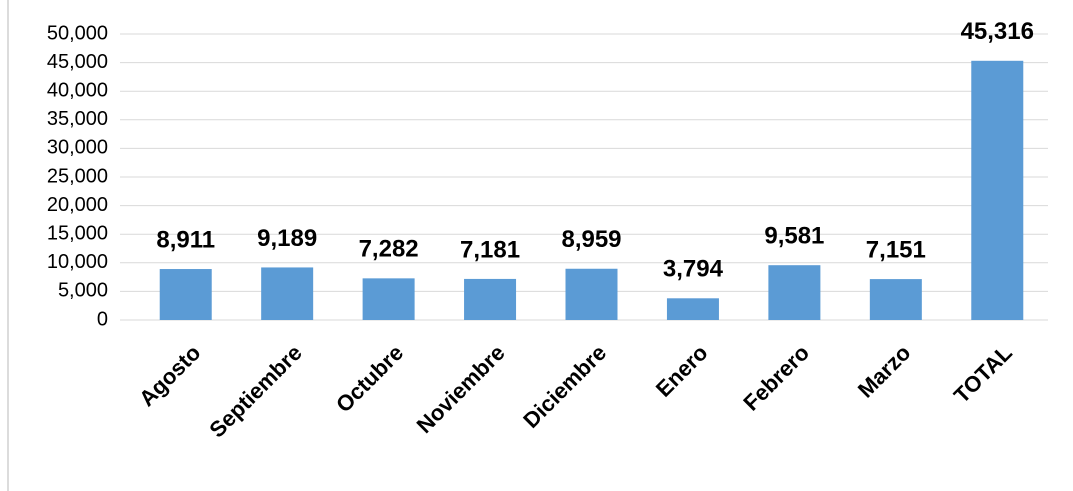 This screenshot has height=491, width=1073. Describe the element at coordinates (389, 249) in the screenshot. I see `value-label: 7,282` at that location.